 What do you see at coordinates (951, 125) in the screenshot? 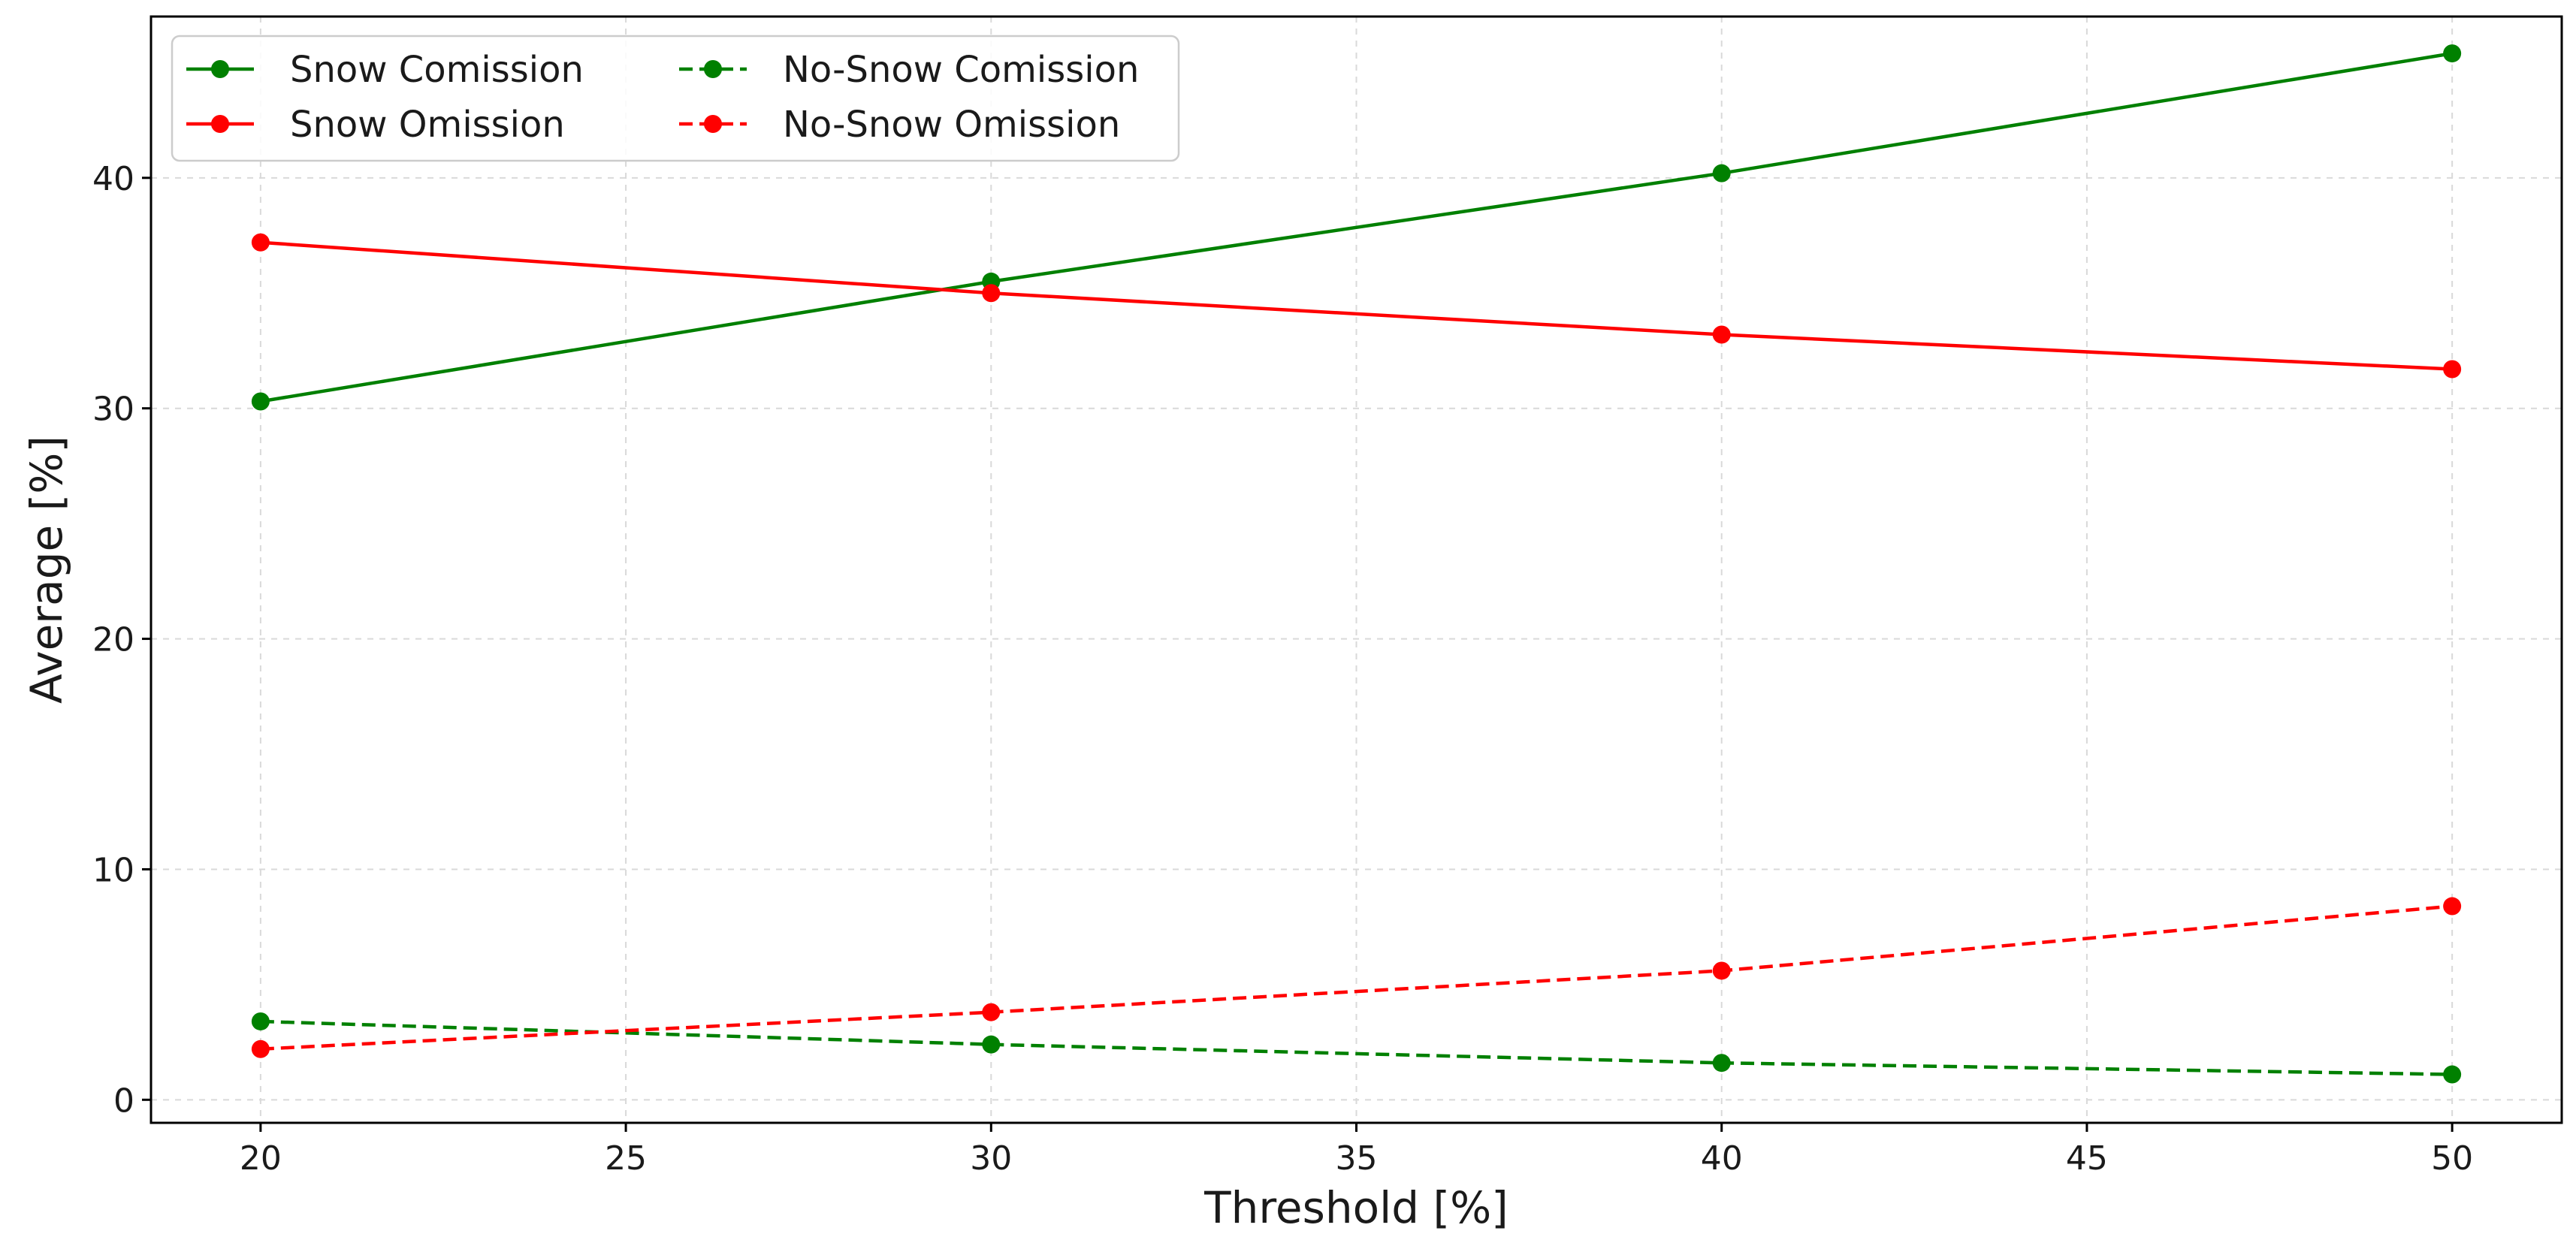
I see `legend-label: No-Snow Omission` at bounding box center [951, 125].